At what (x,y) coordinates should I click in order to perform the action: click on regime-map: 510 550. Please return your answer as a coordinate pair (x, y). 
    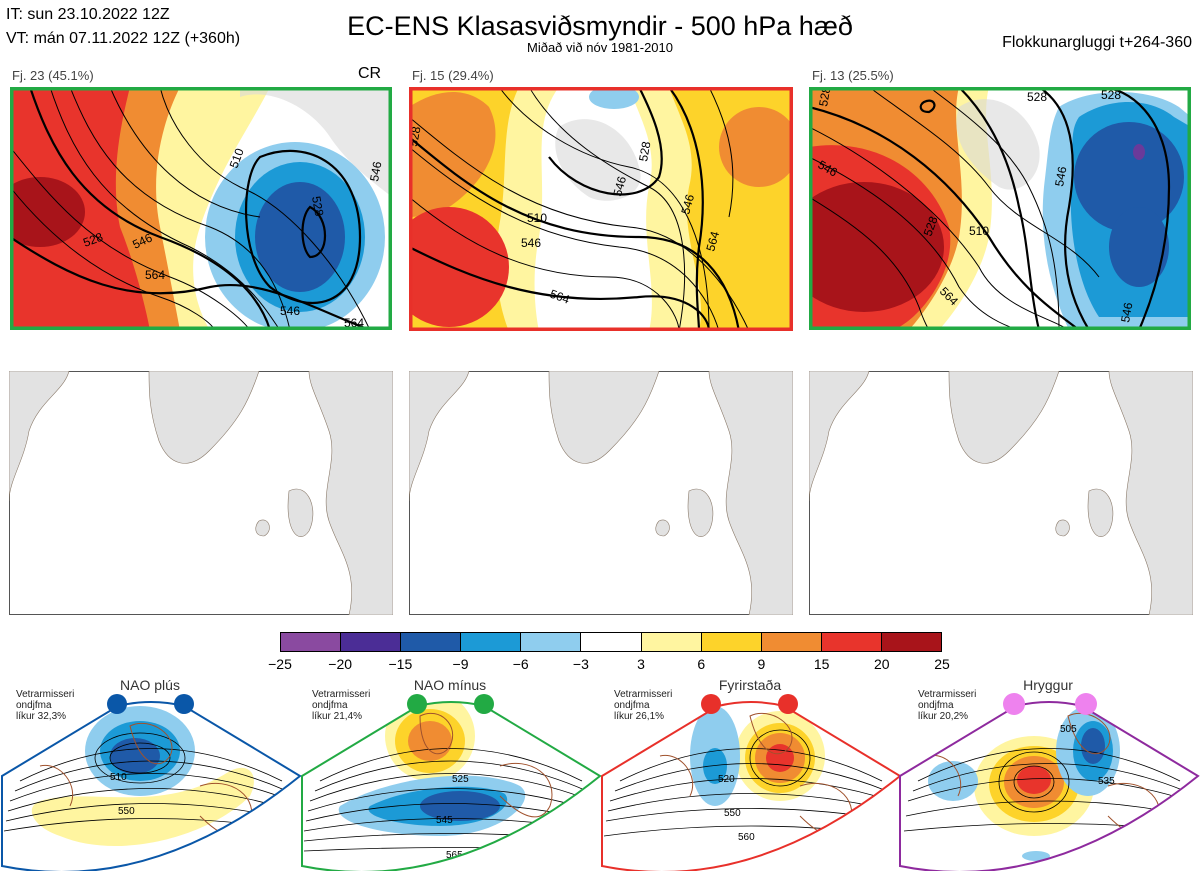
    Looking at the image, I should click on (151, 782).